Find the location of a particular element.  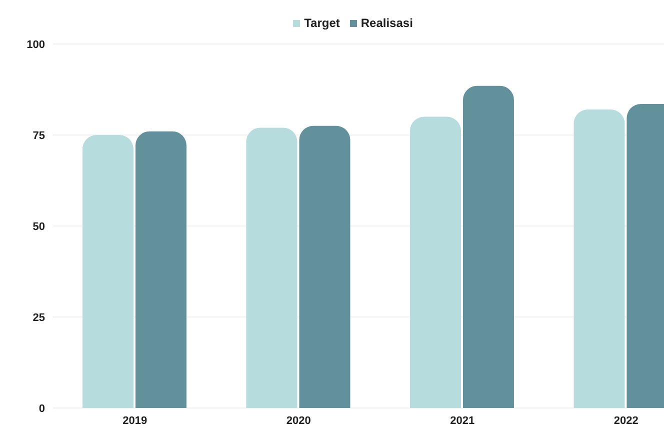

y-tick-label: 50 is located at coordinates (38, 226).